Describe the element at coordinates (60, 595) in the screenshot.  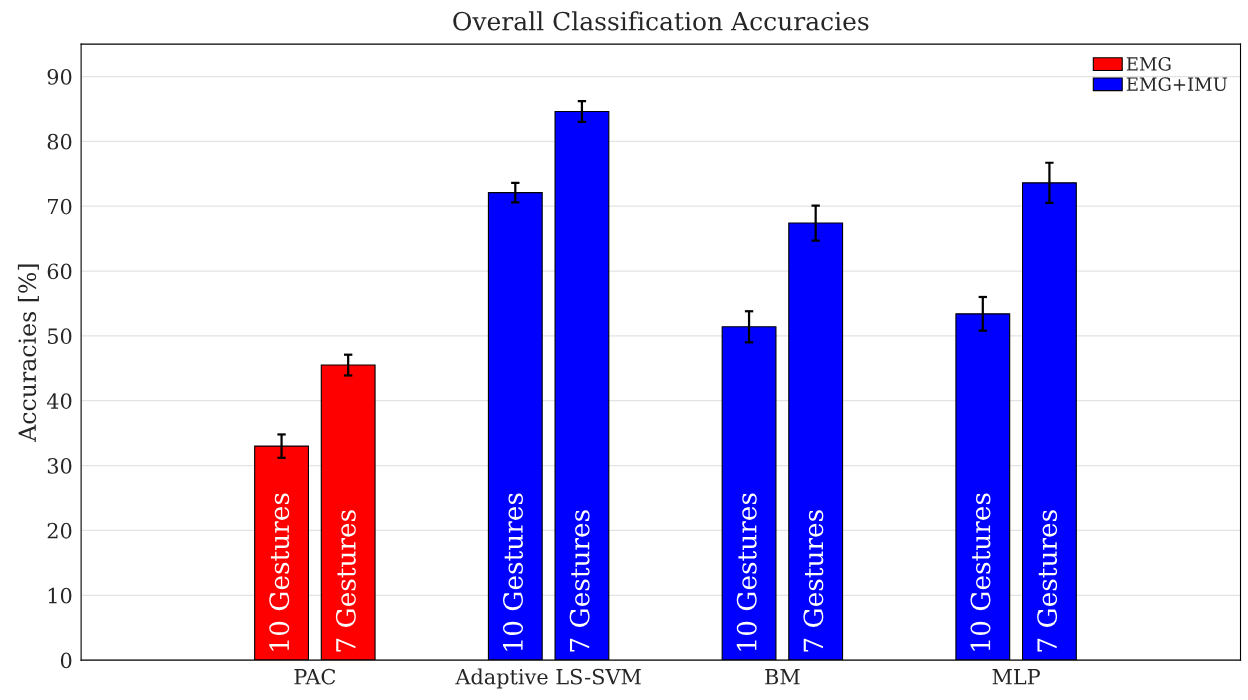
I see `y-tick-label: 10` at that location.